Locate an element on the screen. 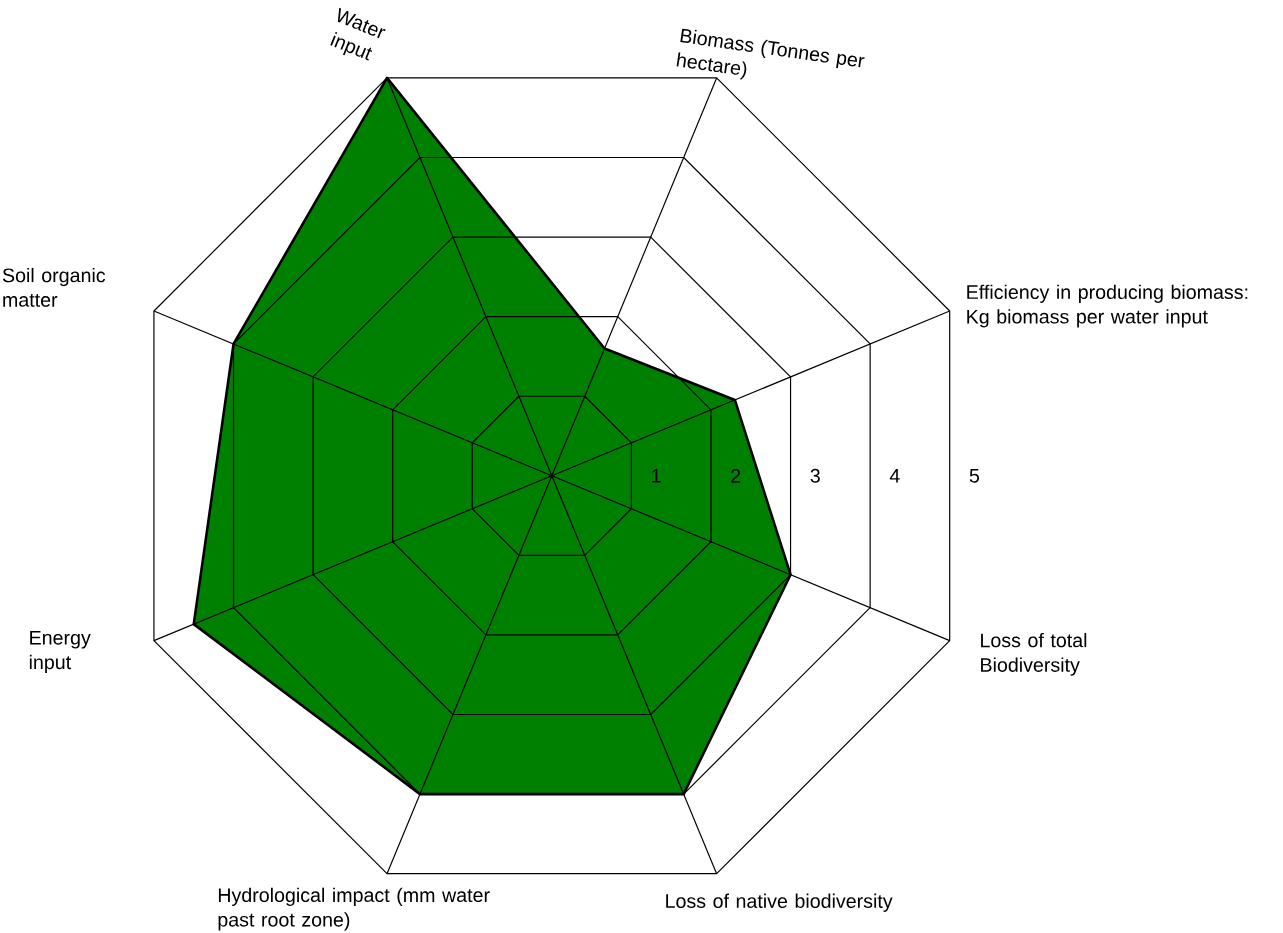 Image resolution: width=1283 pixels, height=933 pixels. spoke-label: Biomass (Tonnes per hectare) is located at coordinates (770, 54).